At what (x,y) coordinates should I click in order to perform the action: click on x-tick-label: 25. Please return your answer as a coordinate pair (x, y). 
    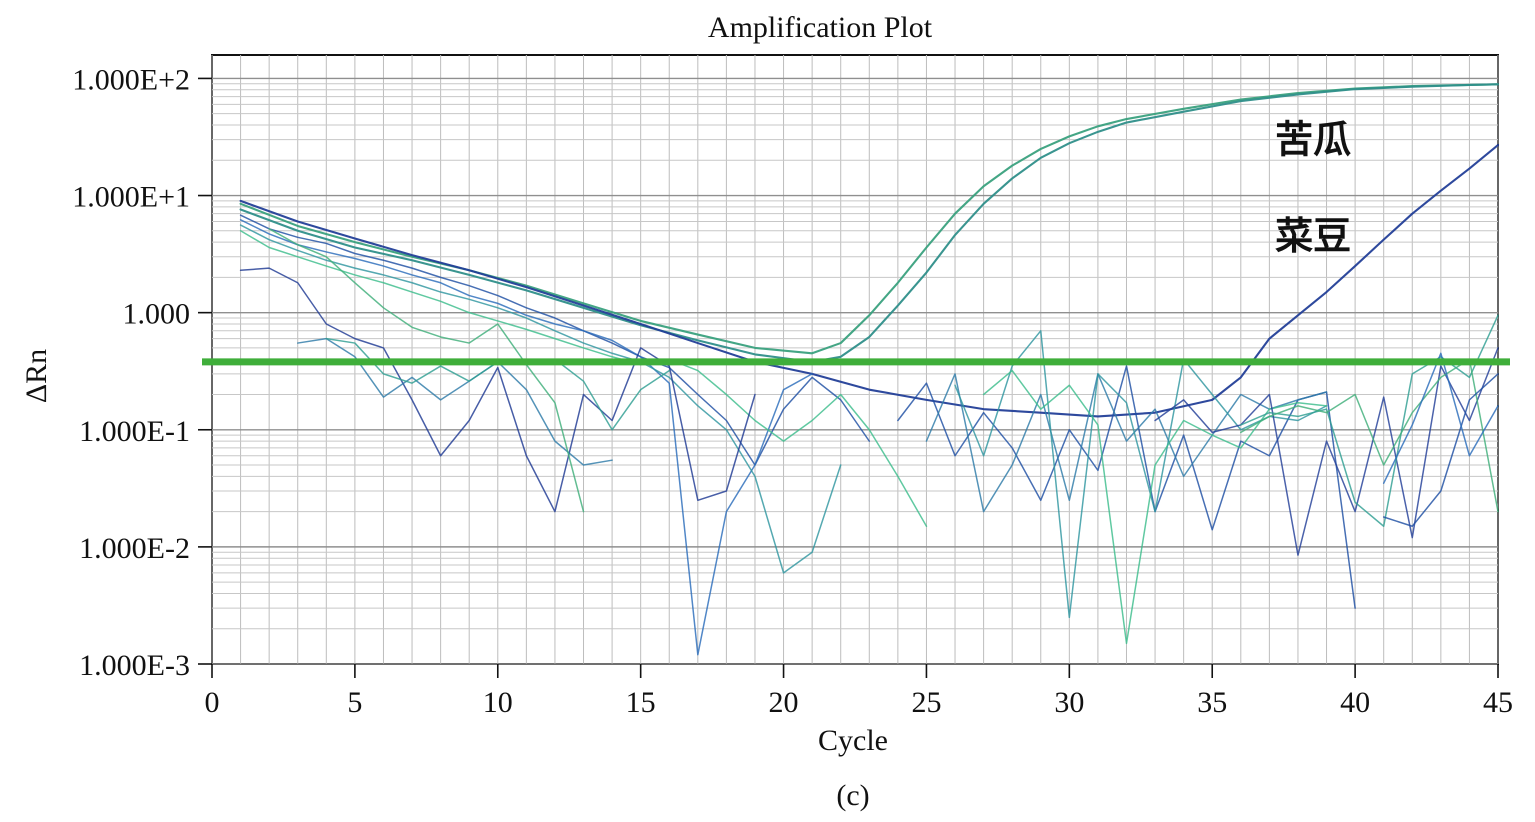
    Looking at the image, I should click on (926, 702).